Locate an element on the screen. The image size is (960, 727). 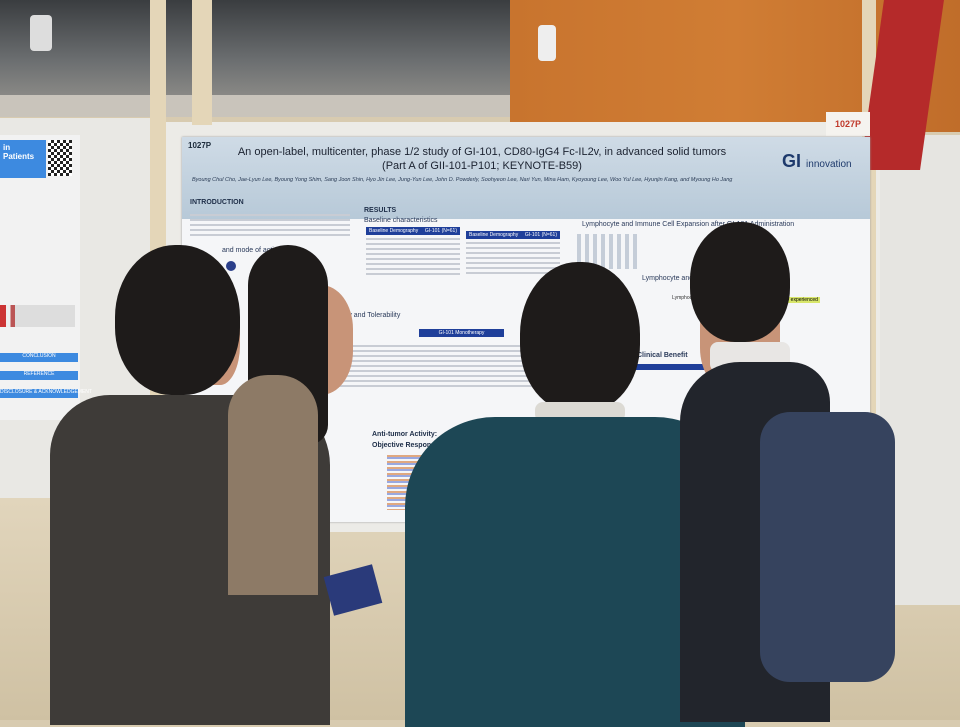
introduction-heading: INTRODUCTION is located at coordinates (217, 202).